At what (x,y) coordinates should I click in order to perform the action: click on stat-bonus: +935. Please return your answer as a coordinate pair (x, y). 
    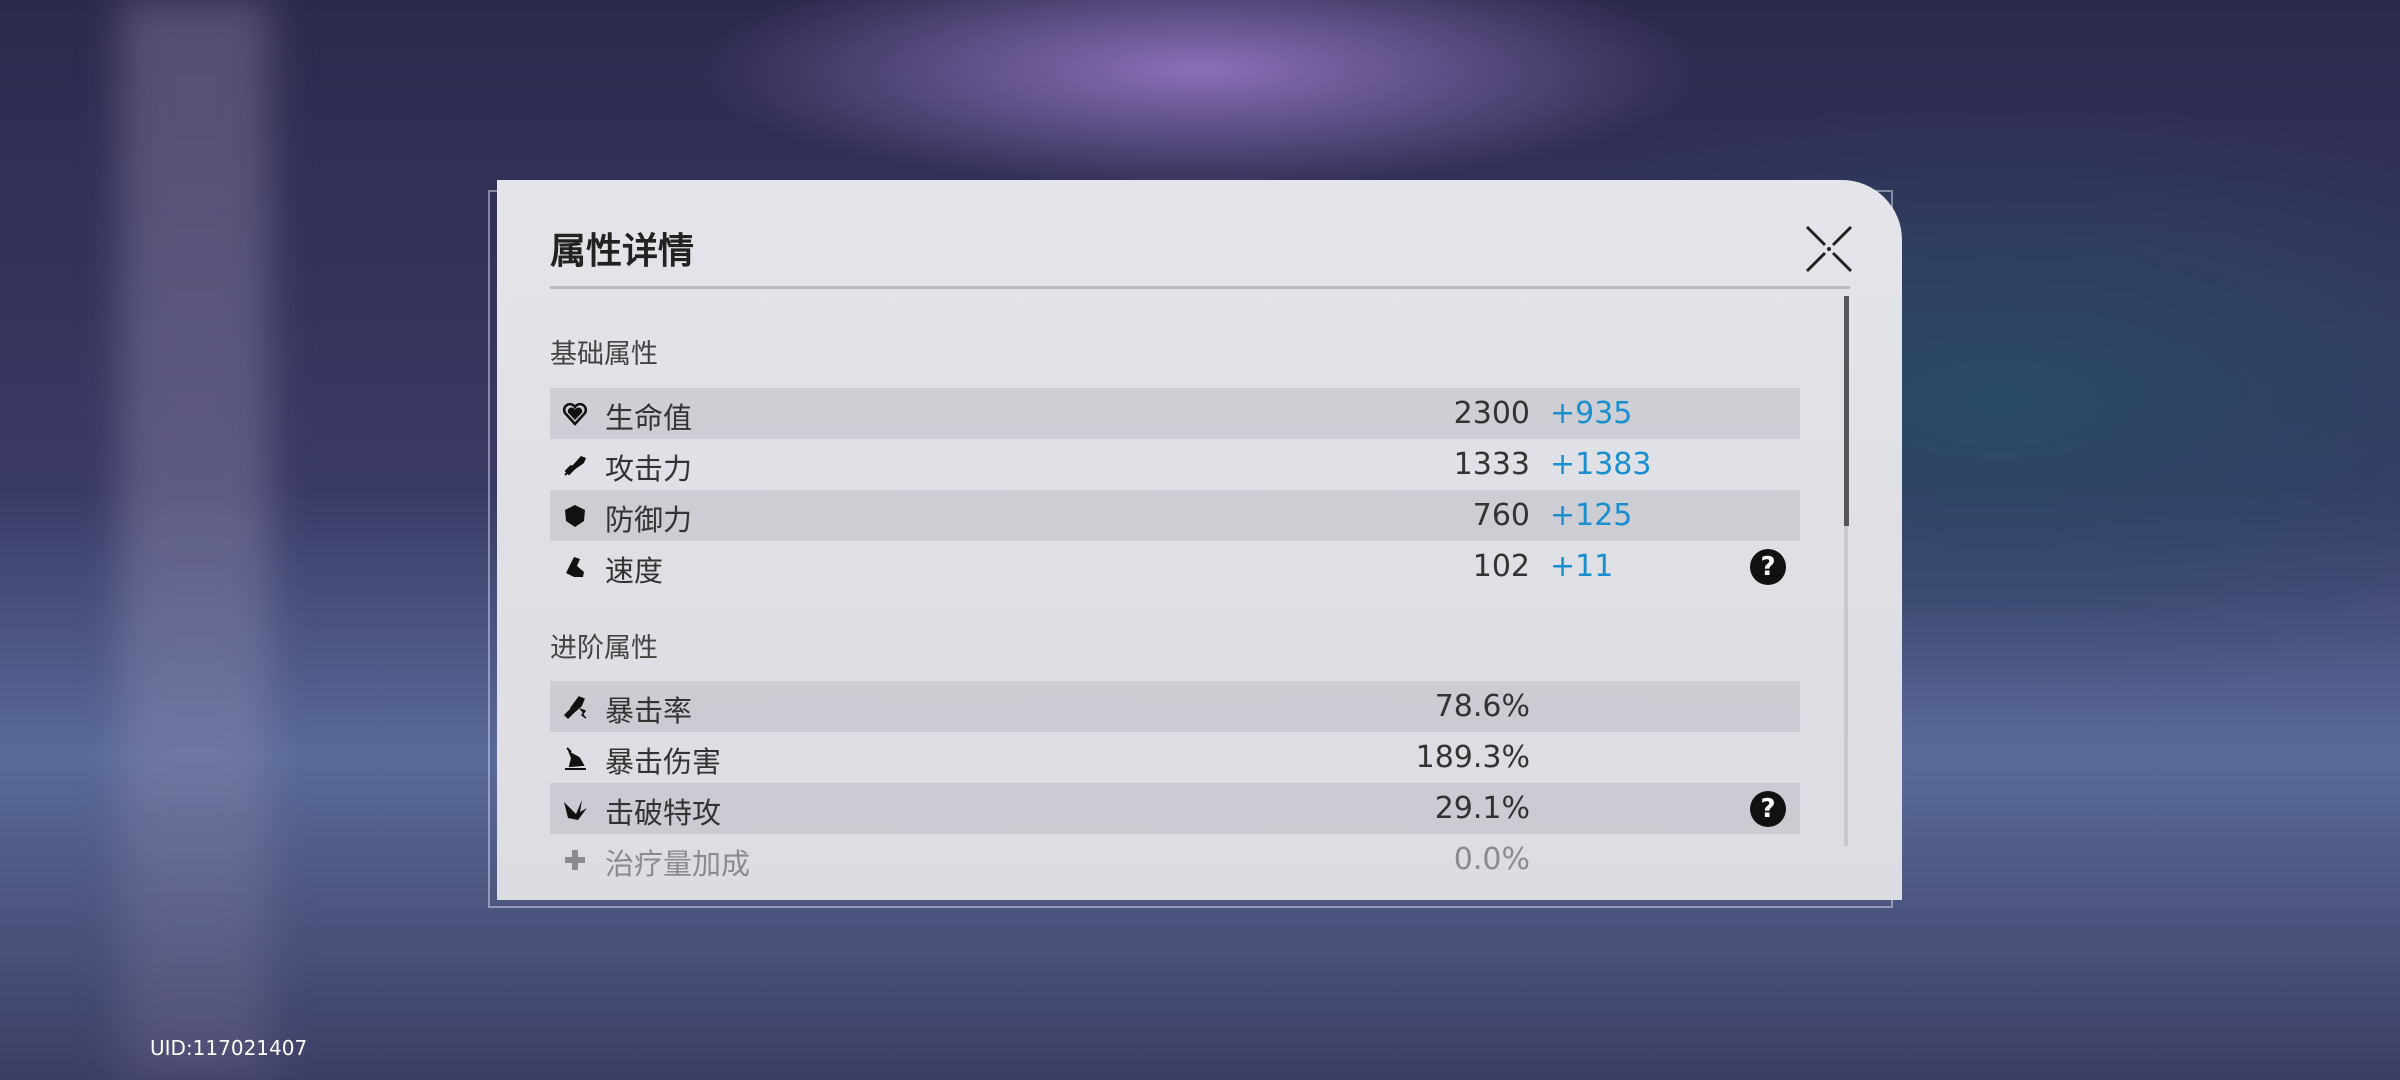
    Looking at the image, I should click on (1591, 413).